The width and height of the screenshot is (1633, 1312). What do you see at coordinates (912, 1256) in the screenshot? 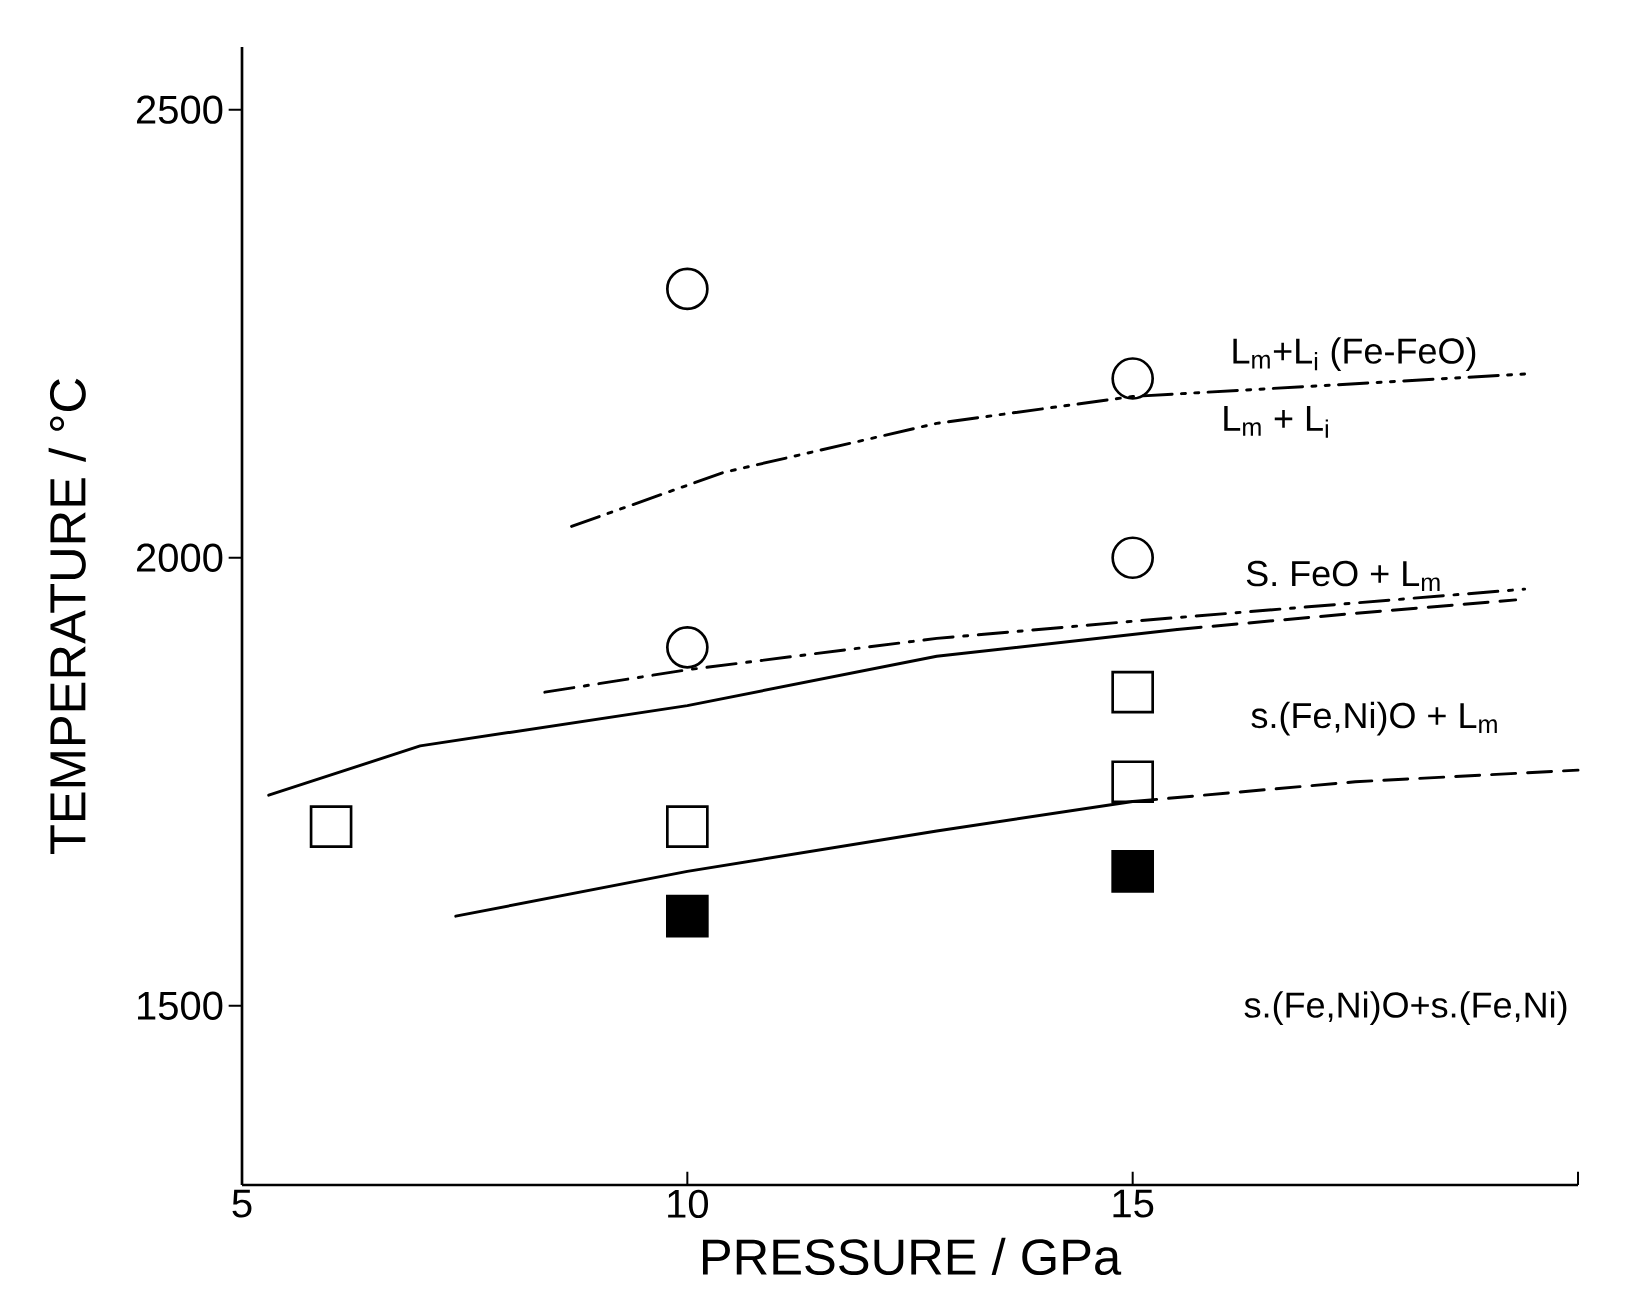
I see `x-axis-title: PRESSURE / GPa` at bounding box center [912, 1256].